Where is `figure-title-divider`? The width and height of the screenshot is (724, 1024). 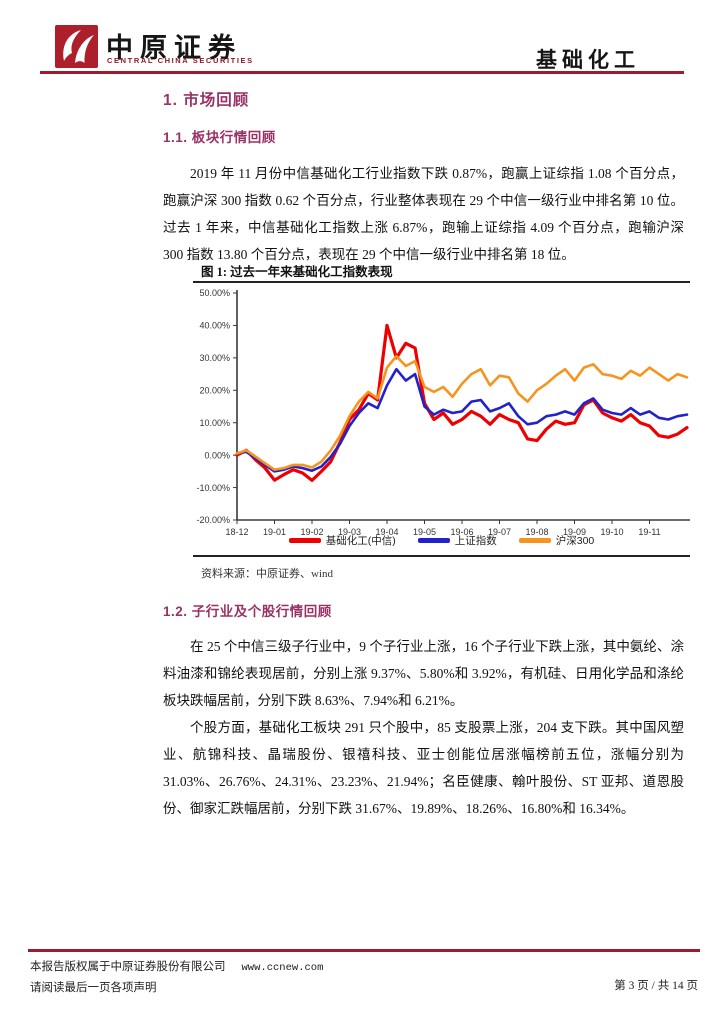 figure-title-divider is located at coordinates (441, 282).